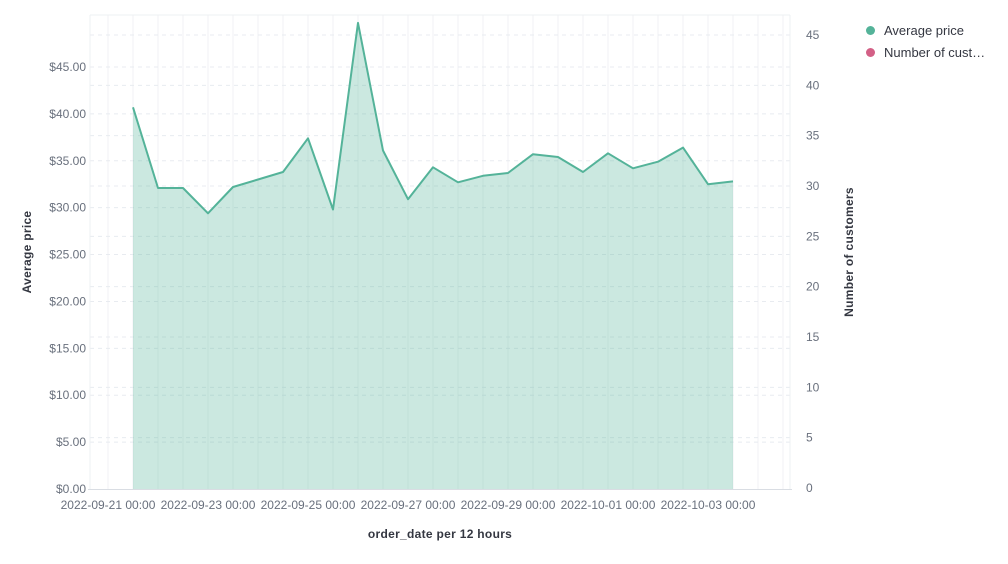 The height and width of the screenshot is (564, 1008). What do you see at coordinates (813, 387) in the screenshot?
I see `tick-label: 10` at bounding box center [813, 387].